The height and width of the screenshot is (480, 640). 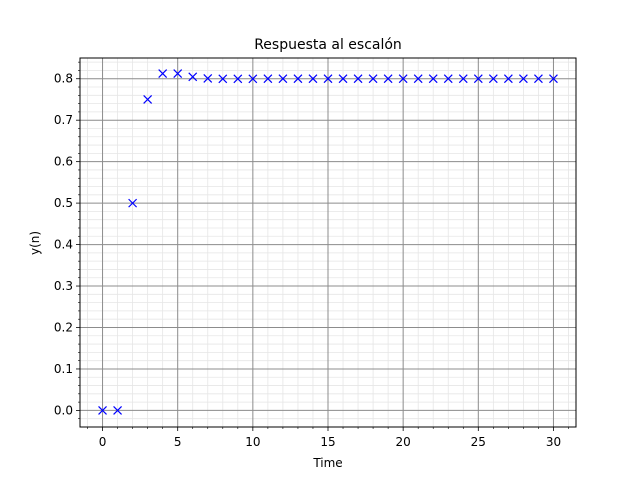 I want to click on x-tick-label: 15, so click(x=327, y=442).